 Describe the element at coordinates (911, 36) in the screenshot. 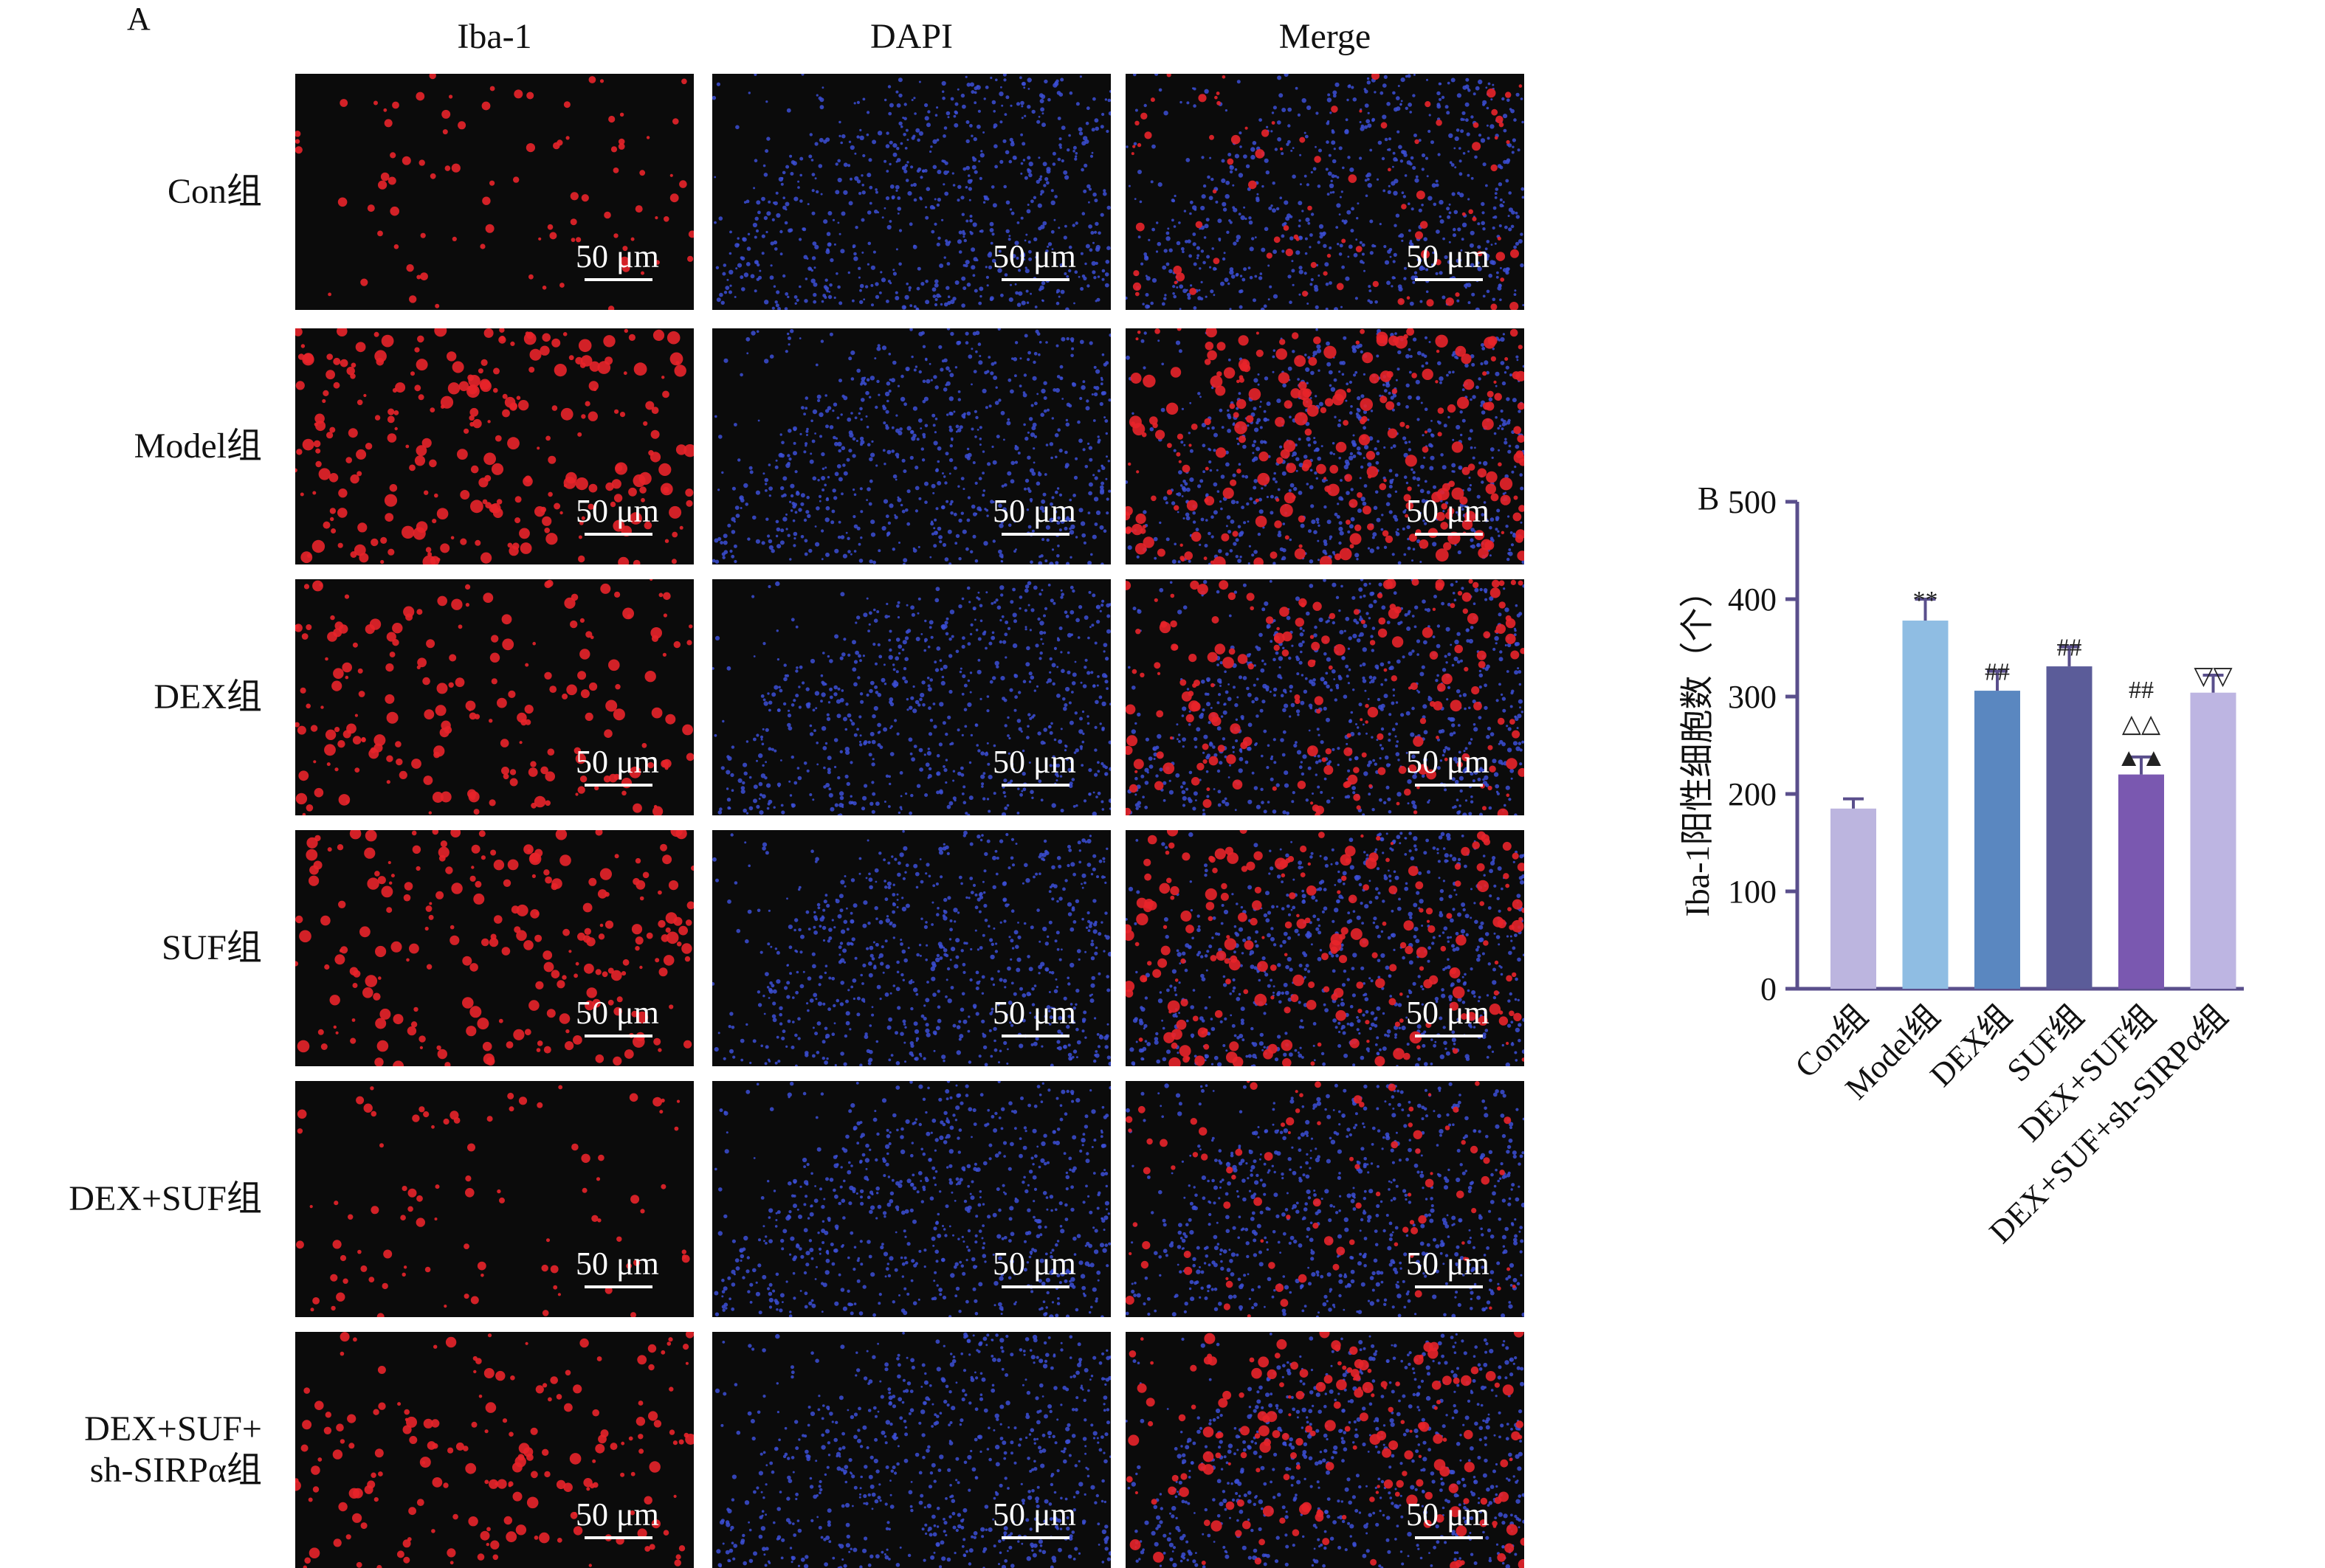

I see `column-header: DAPI` at that location.